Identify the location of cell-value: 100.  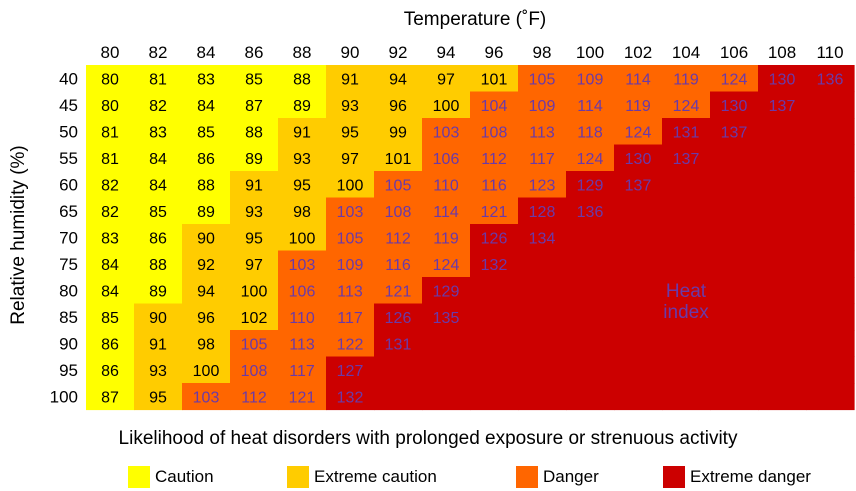
(206, 371).